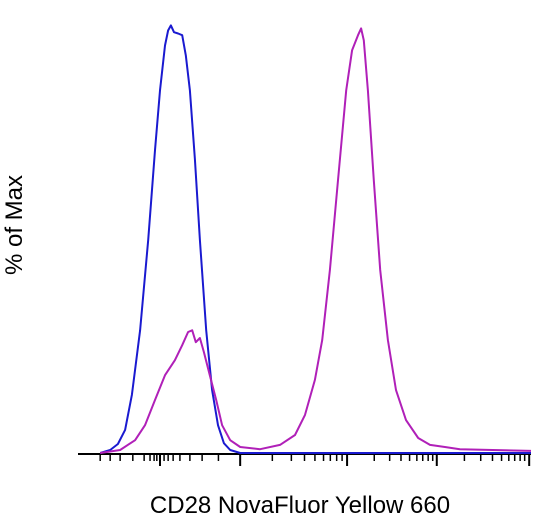 Image resolution: width=533 pixels, height=520 pixels. What do you see at coordinates (14, 225) in the screenshot?
I see `y-axis-label: % of Max` at bounding box center [14, 225].